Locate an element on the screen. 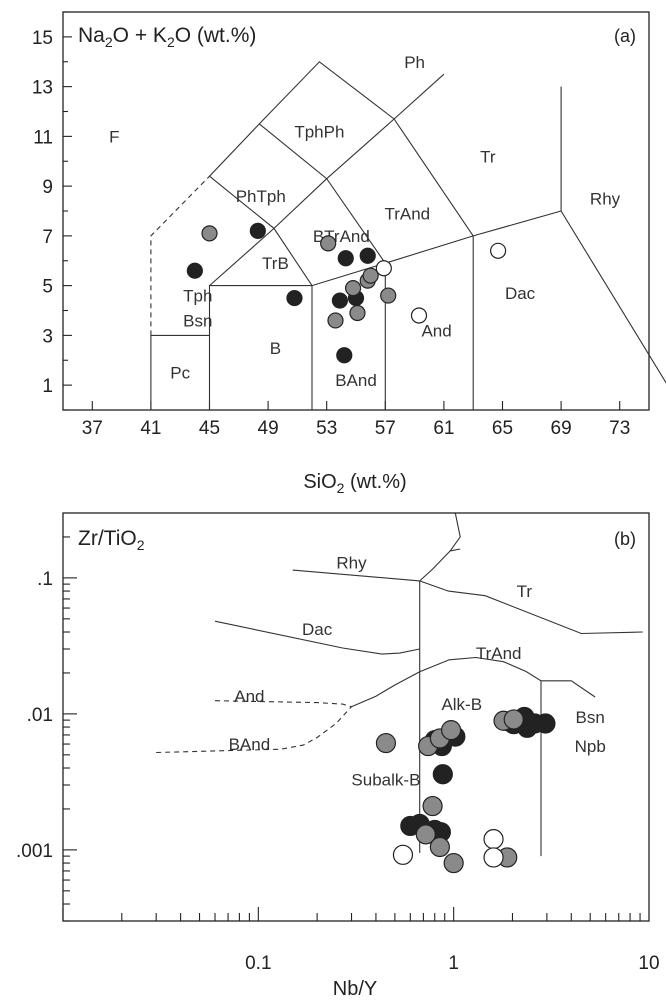  zr-x-tick-label: 0.1 is located at coordinates (258, 963).